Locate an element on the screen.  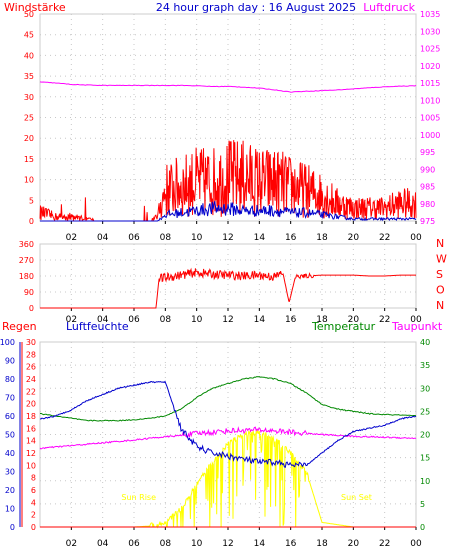
wind-direction-x-tick-label: 04 is located at coordinates (103, 320).